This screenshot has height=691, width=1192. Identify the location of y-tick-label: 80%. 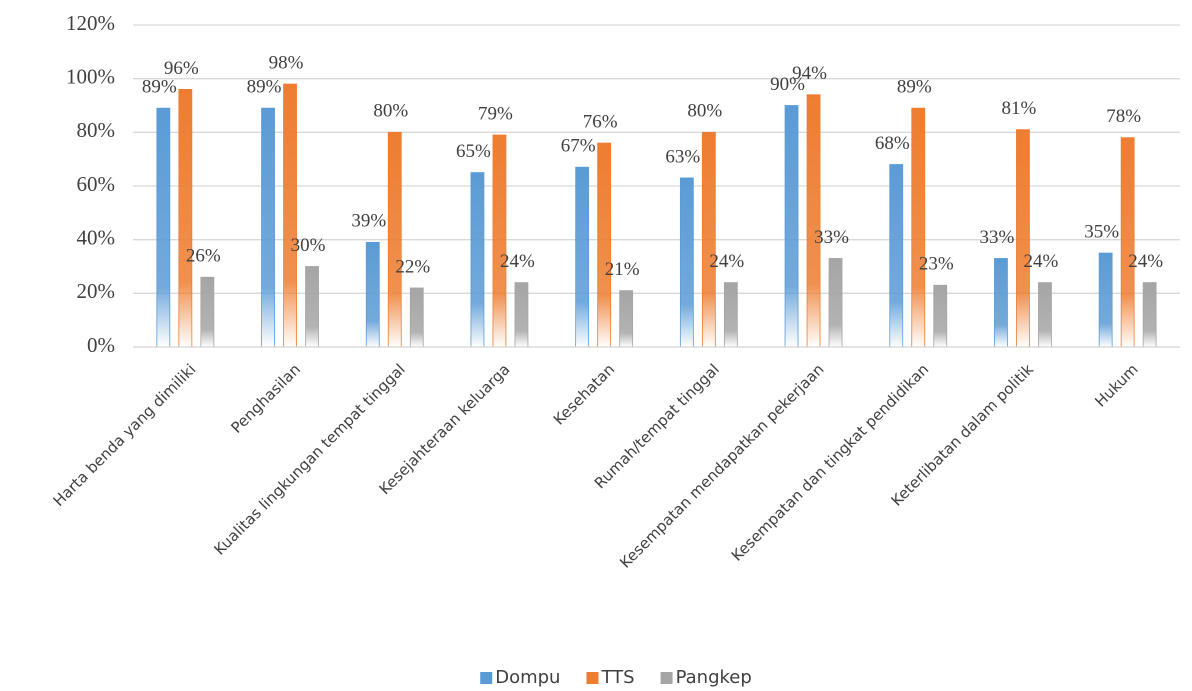
(96, 130).